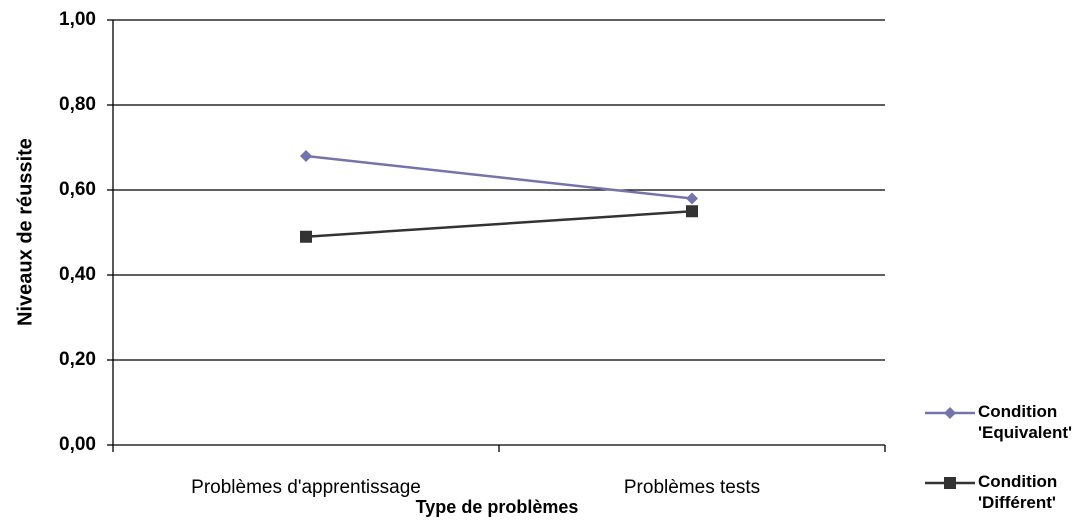 This screenshot has width=1092, height=523. I want to click on y-tick-label: 0,20, so click(77, 359).